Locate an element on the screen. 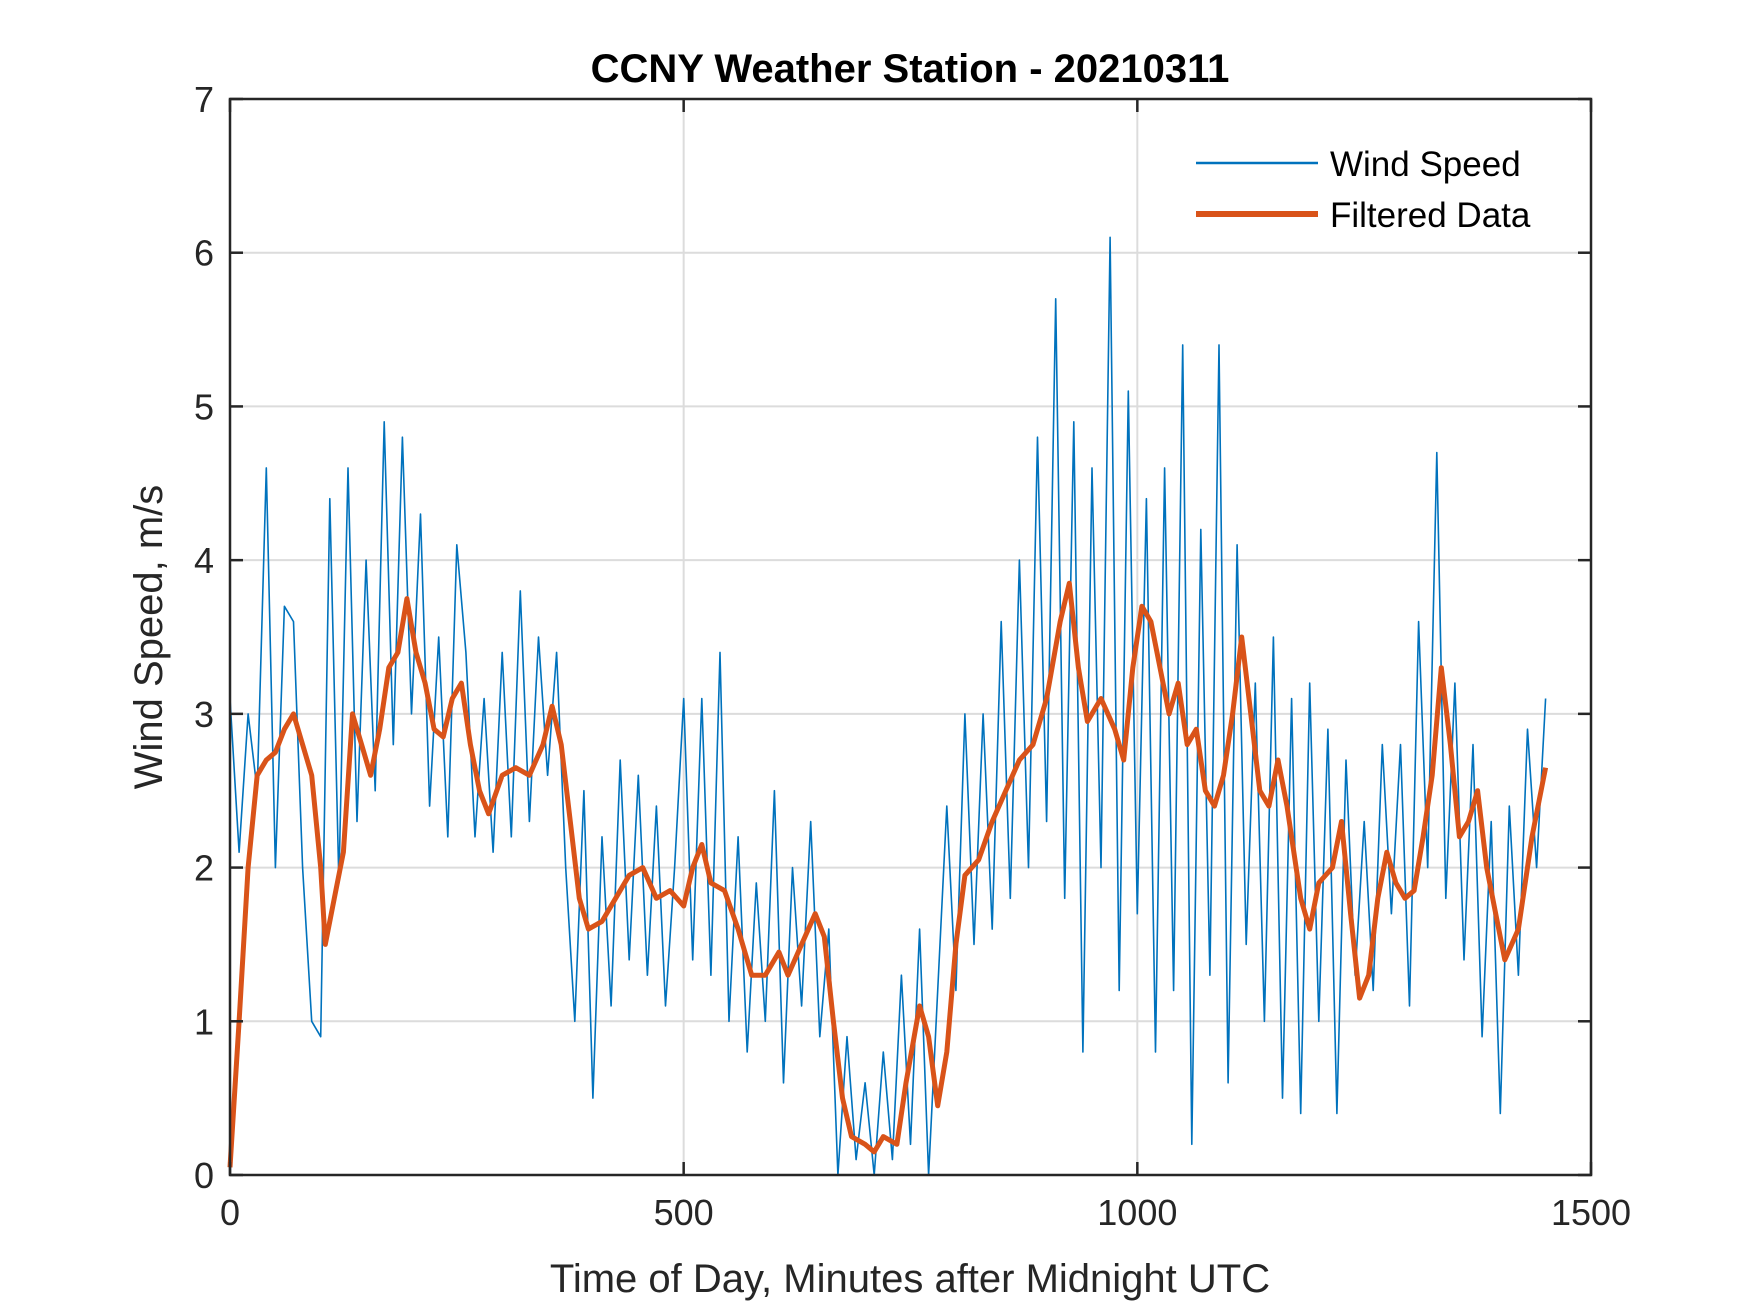 This screenshot has width=1750, height=1313. y-tick-label: 0 is located at coordinates (204, 1175).